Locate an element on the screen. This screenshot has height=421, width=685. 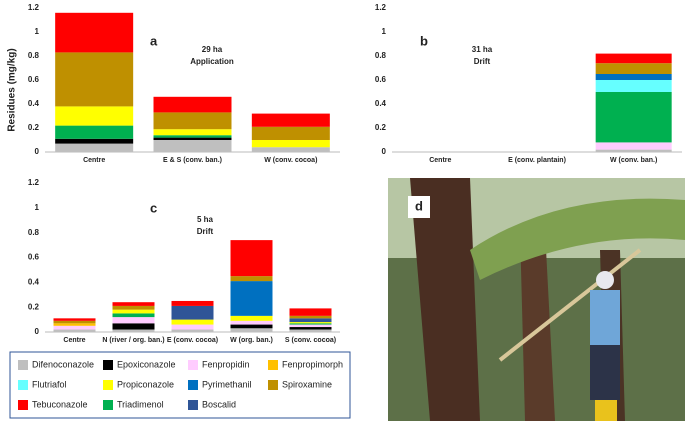
y-tick-label: 0.2 is located at coordinates (34, 127).